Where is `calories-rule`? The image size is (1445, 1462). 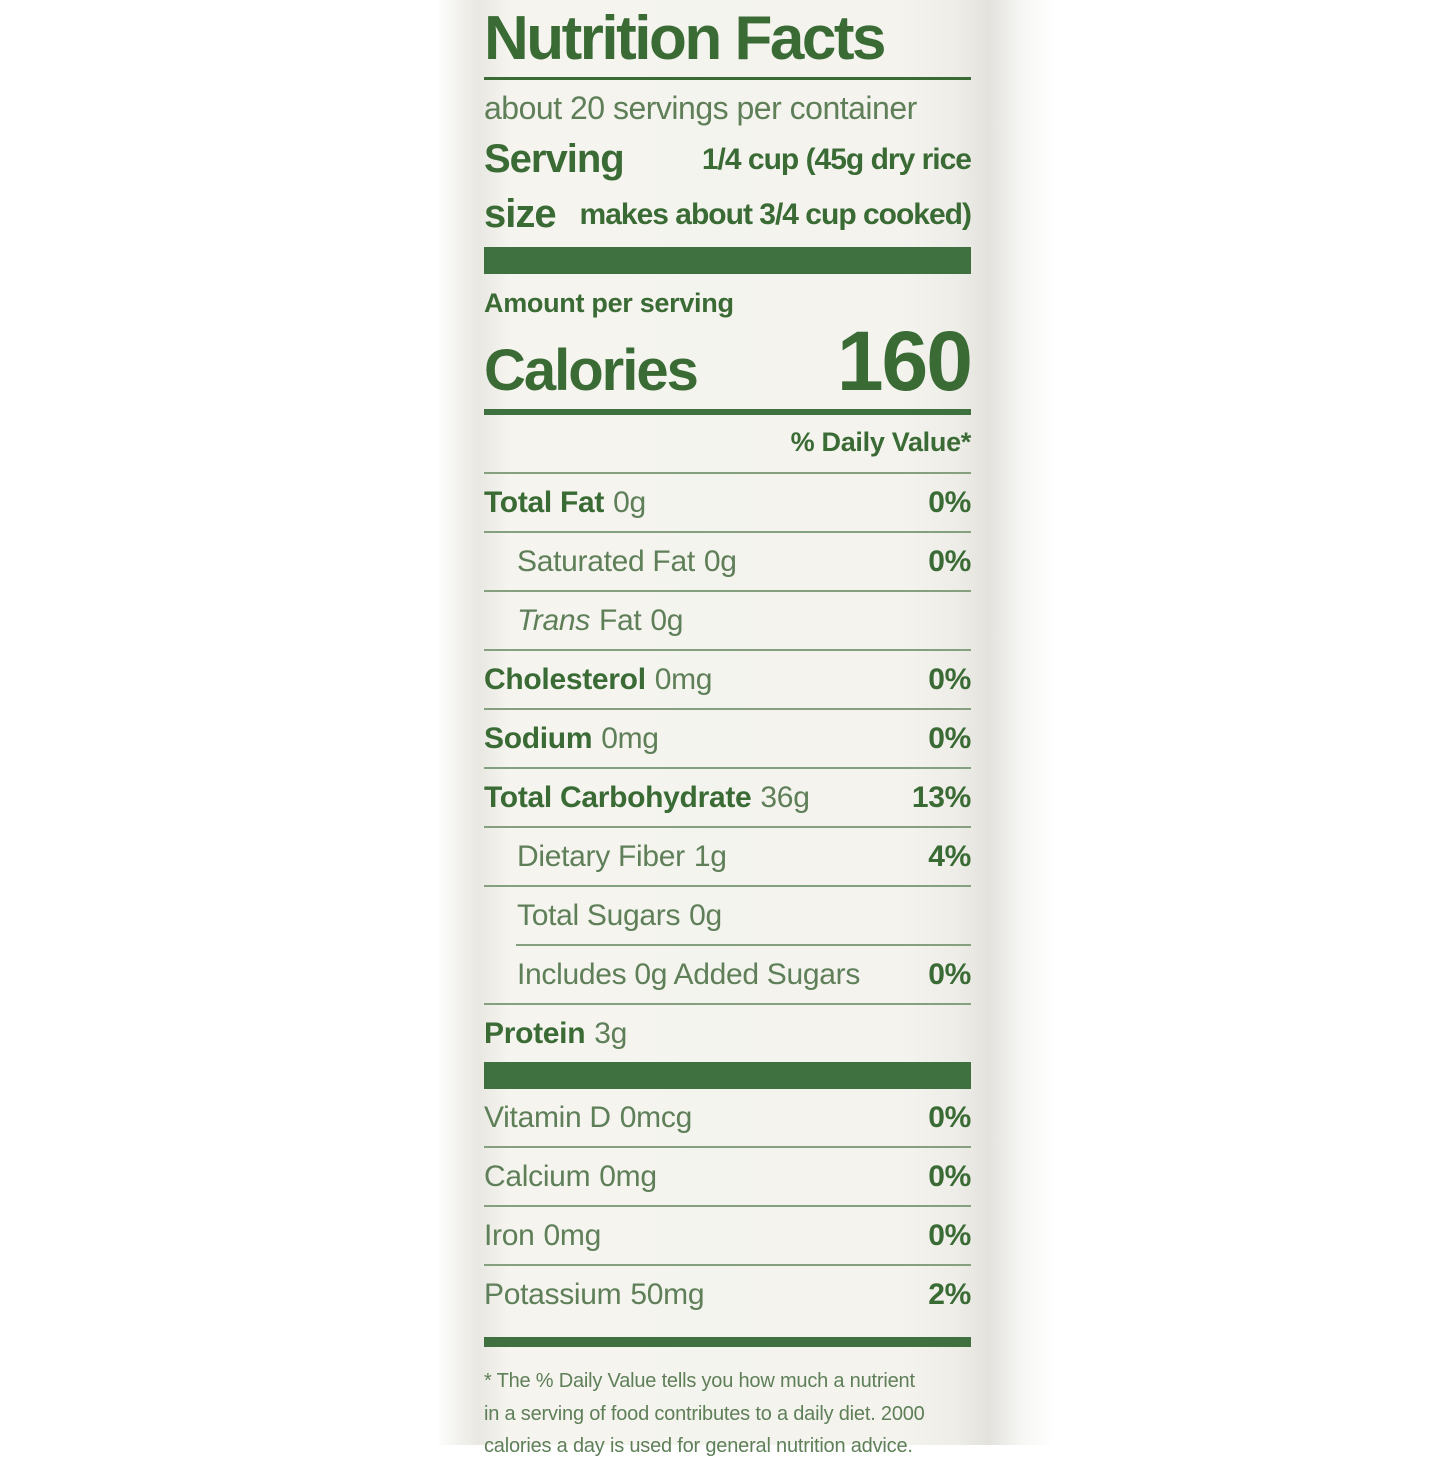
calories-rule is located at coordinates (727, 412).